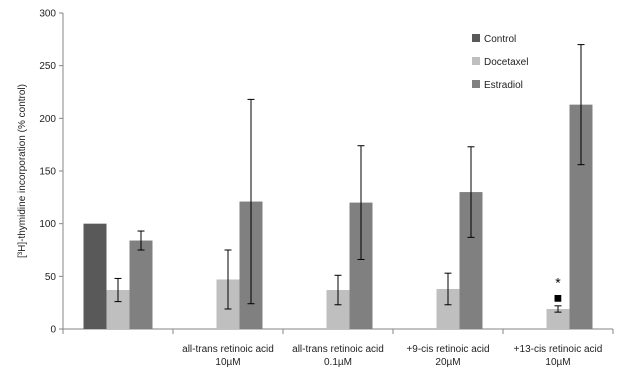 The width and height of the screenshot is (618, 372). What do you see at coordinates (47, 119) in the screenshot?
I see `y-tick-label: 200` at bounding box center [47, 119].